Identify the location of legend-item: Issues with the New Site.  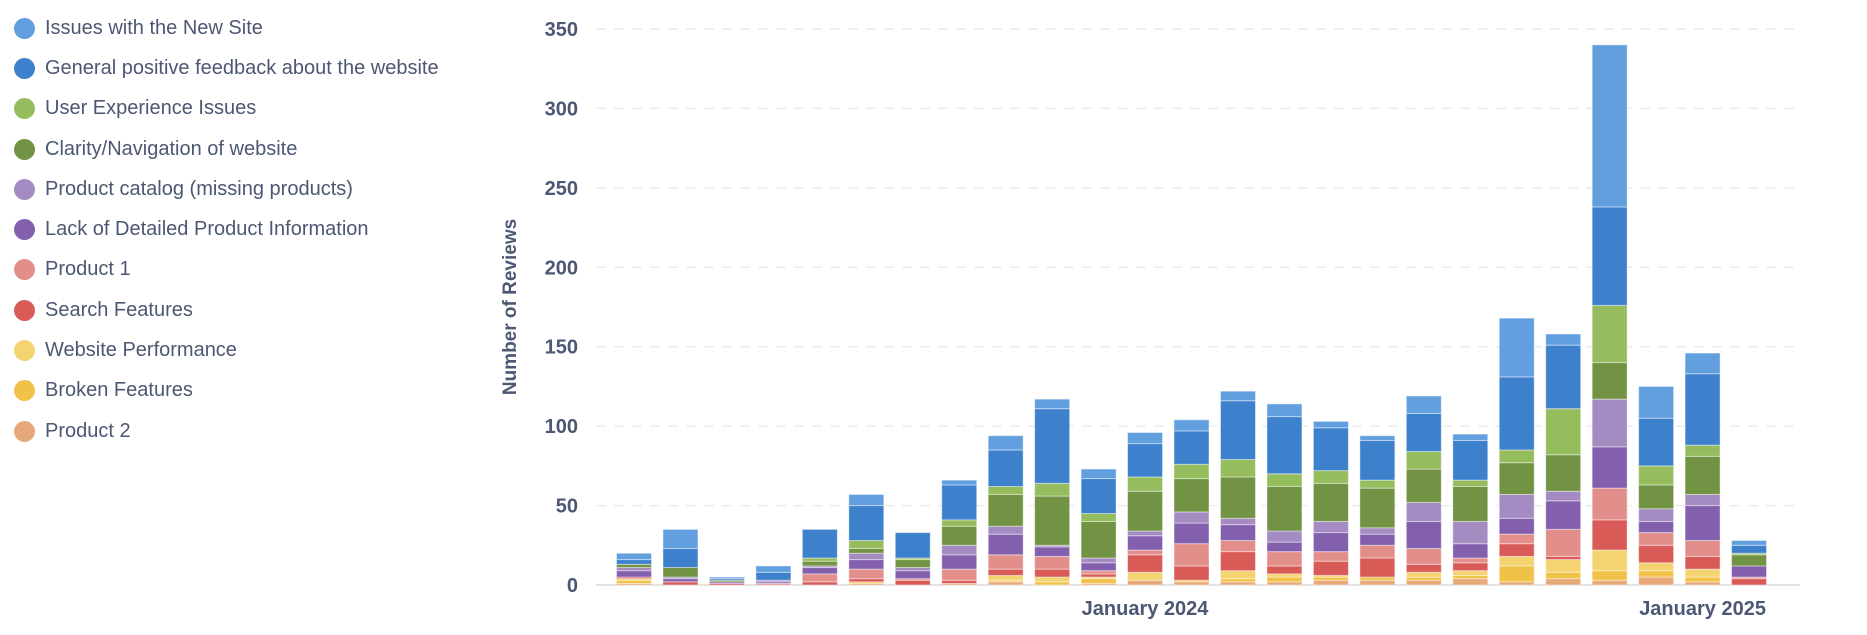
(226, 28).